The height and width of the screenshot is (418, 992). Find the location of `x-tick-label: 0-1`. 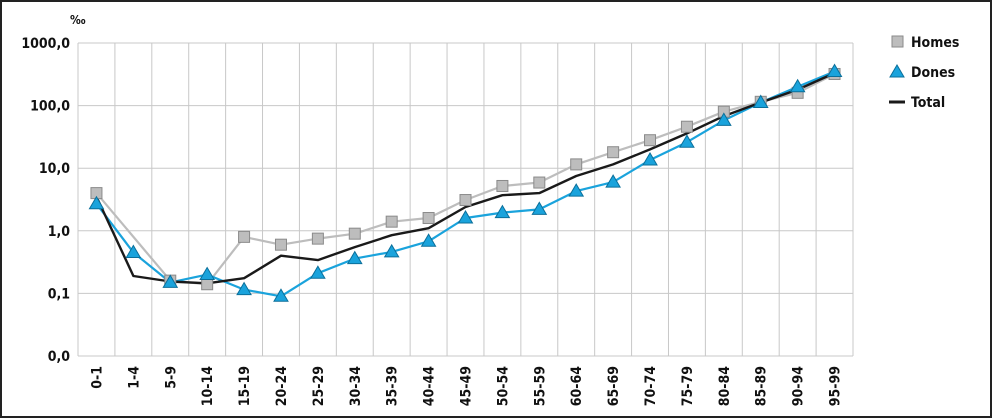

x-tick-label: 0-1 is located at coordinates (97, 377).